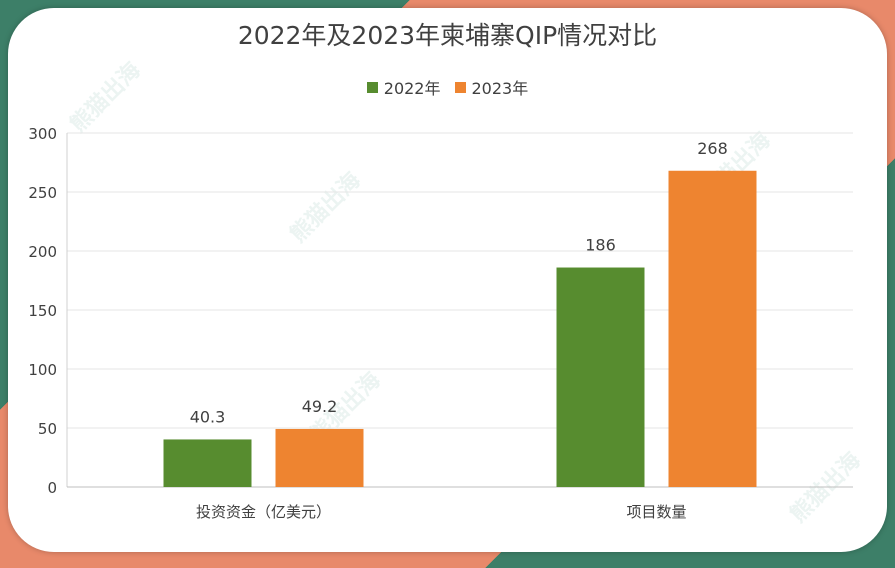  What do you see at coordinates (500, 88) in the screenshot?
I see `legend-label-2023: 2023年` at bounding box center [500, 88].